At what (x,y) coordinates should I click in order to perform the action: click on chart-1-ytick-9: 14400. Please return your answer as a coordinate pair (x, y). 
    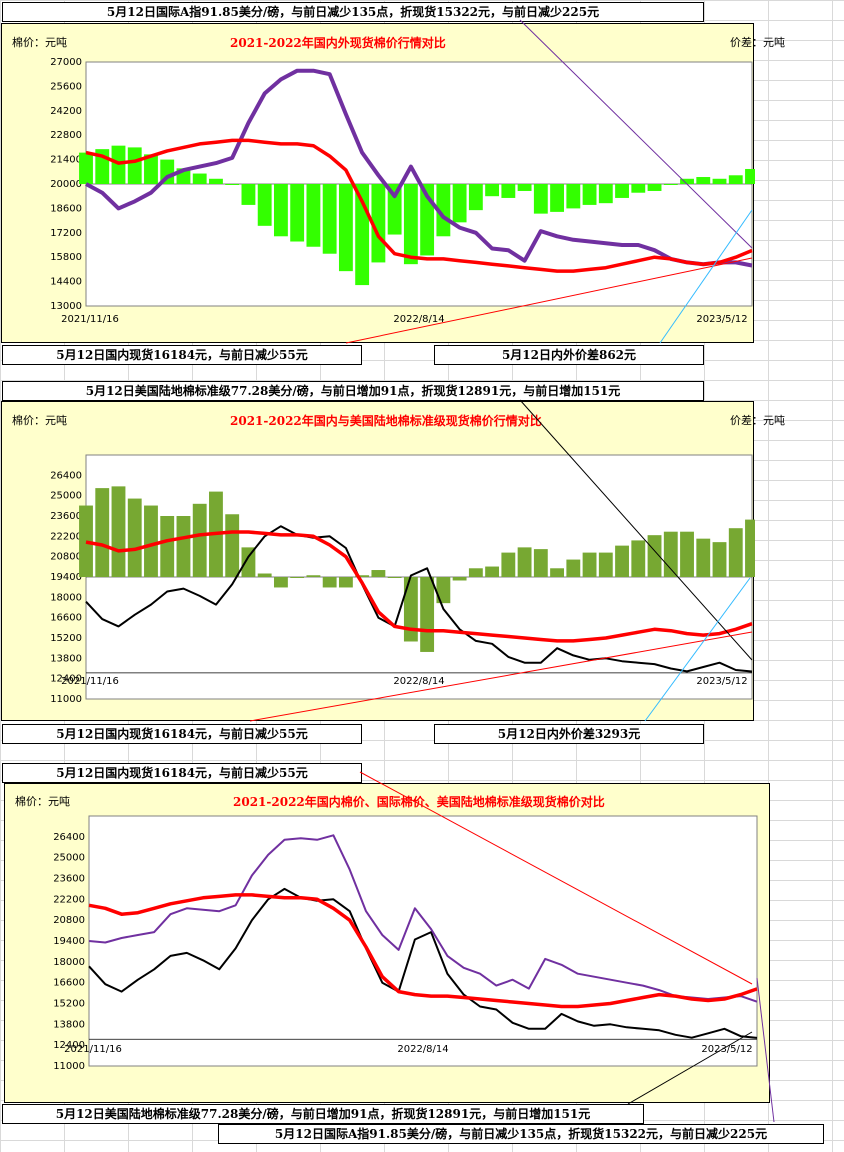
    Looking at the image, I should click on (66, 282).